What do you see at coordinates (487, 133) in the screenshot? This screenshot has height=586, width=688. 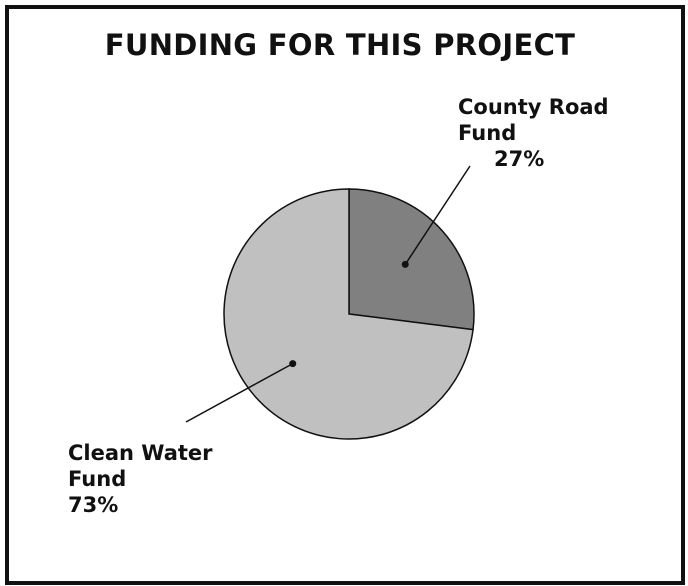 I see `label-county-road-line-2: Fund` at bounding box center [487, 133].